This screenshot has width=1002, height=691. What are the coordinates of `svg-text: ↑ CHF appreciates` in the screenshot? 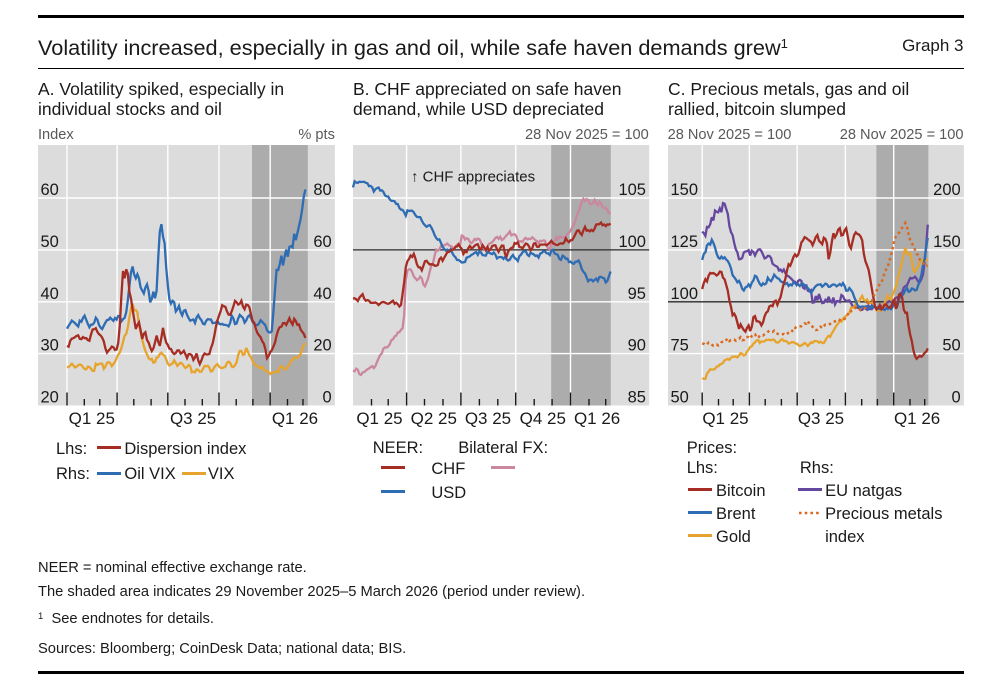 It's located at (473, 177).